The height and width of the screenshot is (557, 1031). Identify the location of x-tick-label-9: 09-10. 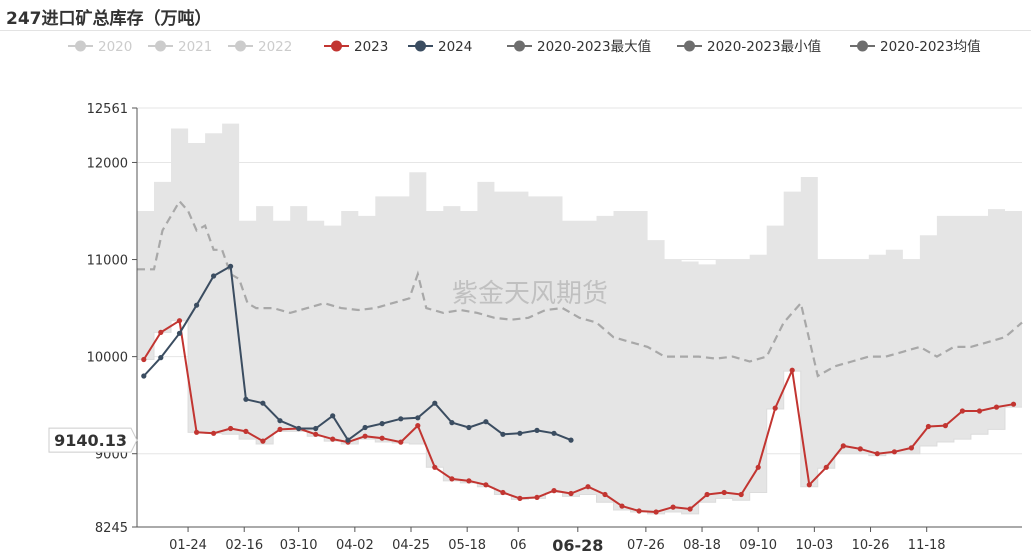
(758, 545).